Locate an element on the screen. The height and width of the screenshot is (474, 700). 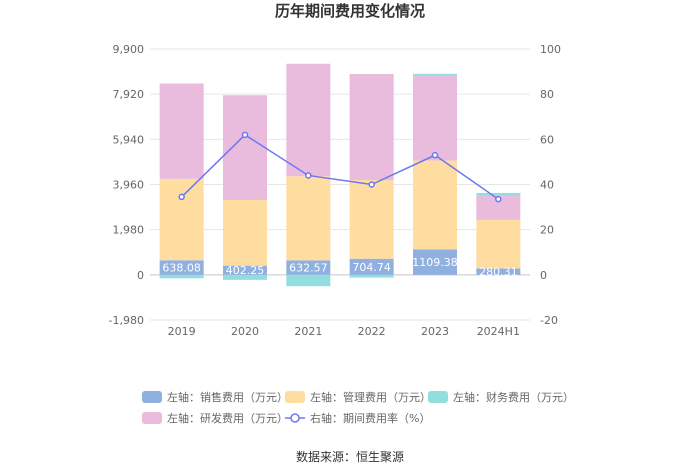
bar-rd-2023 is located at coordinates (435, 118).